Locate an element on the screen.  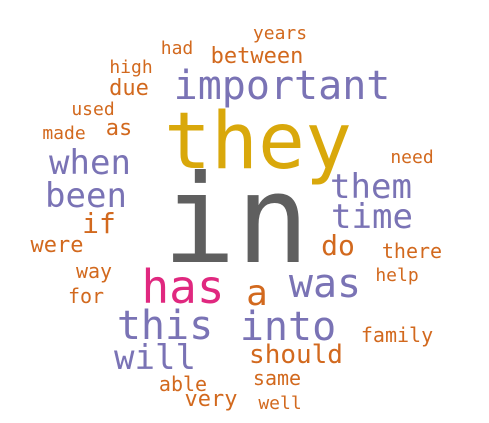
word-them: them is located at coordinates (371, 187).